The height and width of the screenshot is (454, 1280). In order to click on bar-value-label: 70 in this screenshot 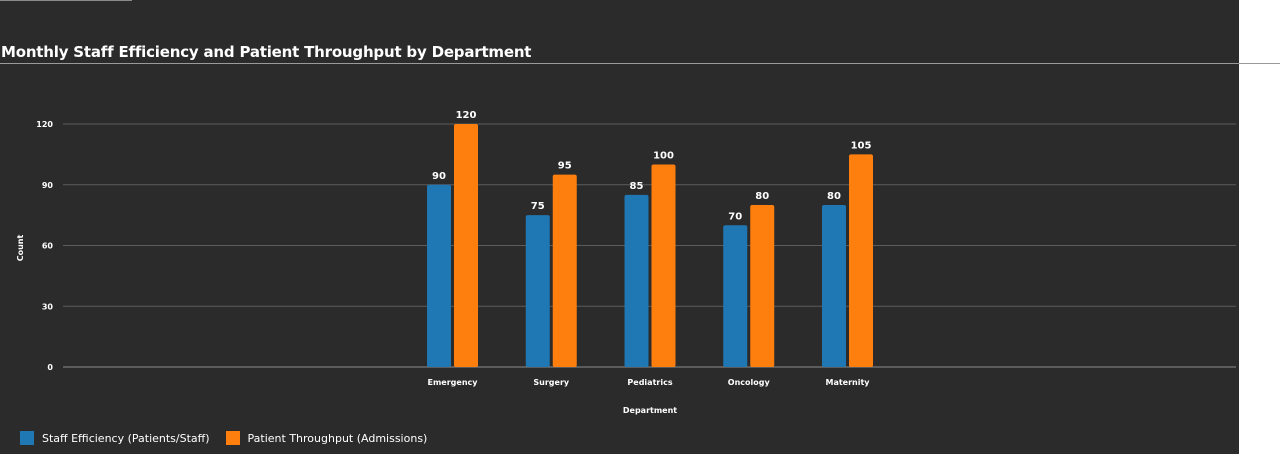, I will do `click(735, 216)`.